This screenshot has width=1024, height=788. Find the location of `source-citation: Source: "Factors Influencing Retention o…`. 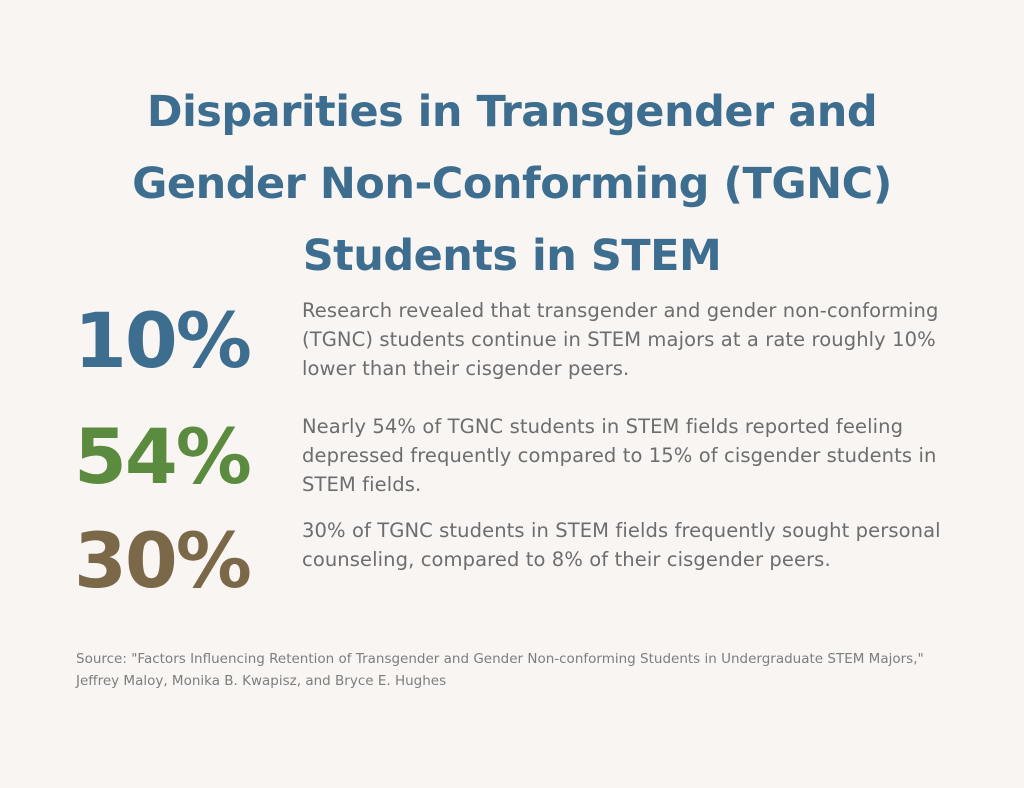

source-citation: Source: "Factors Influencing Retention o… is located at coordinates (500, 670).